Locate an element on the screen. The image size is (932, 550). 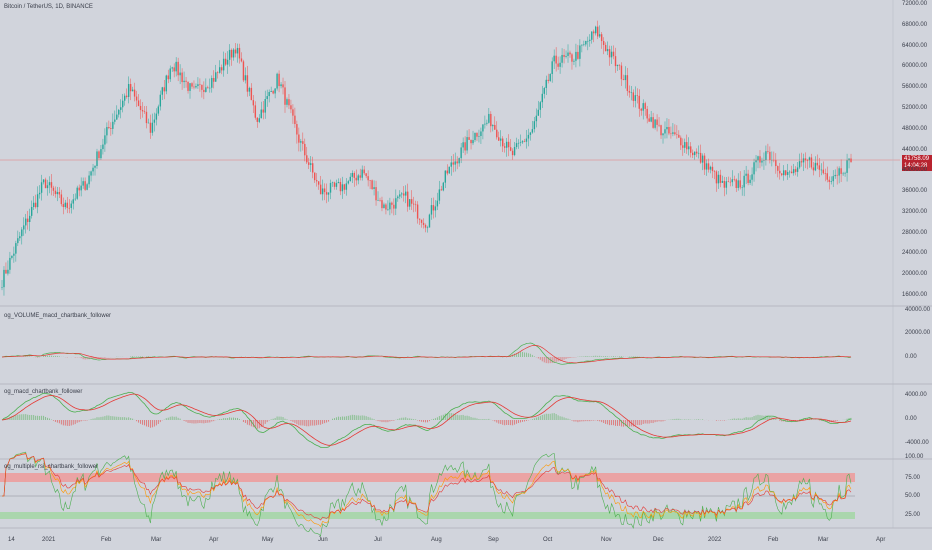
rsi-axis-0: 100.00 is located at coordinates (914, 457).